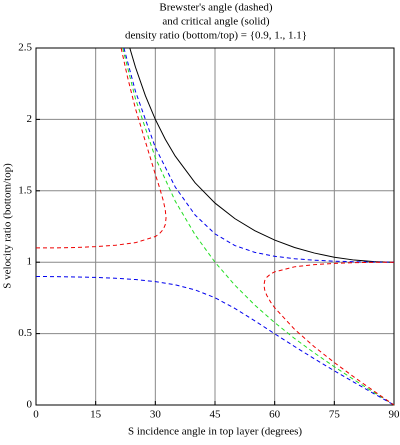 The height and width of the screenshot is (445, 400). Describe the element at coordinates (30, 405) in the screenshot. I see `y-tick-label: 0` at that location.